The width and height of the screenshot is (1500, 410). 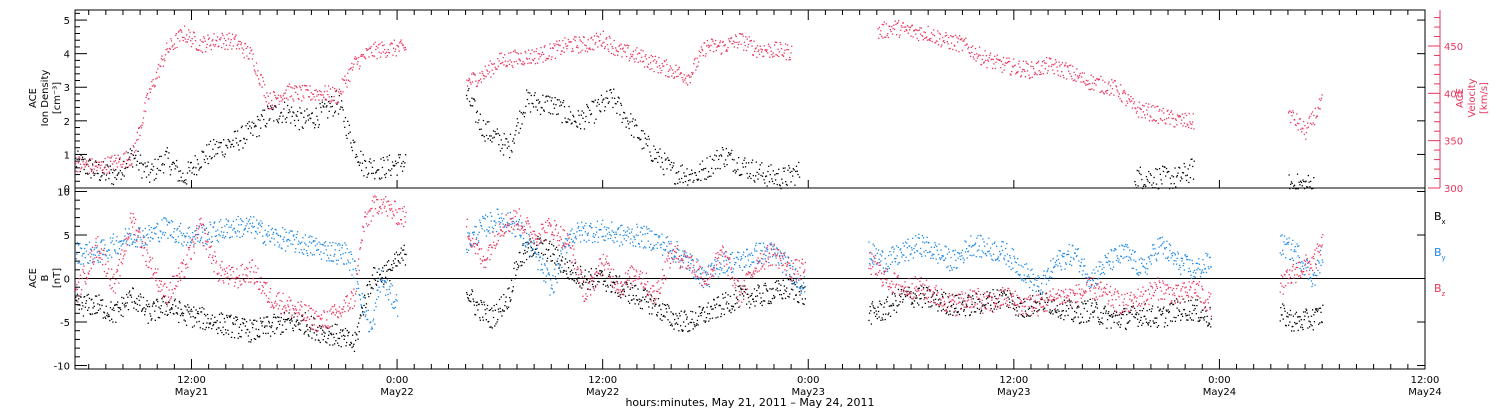 I want to click on axis-label-line: ACE, so click(x=33, y=98).